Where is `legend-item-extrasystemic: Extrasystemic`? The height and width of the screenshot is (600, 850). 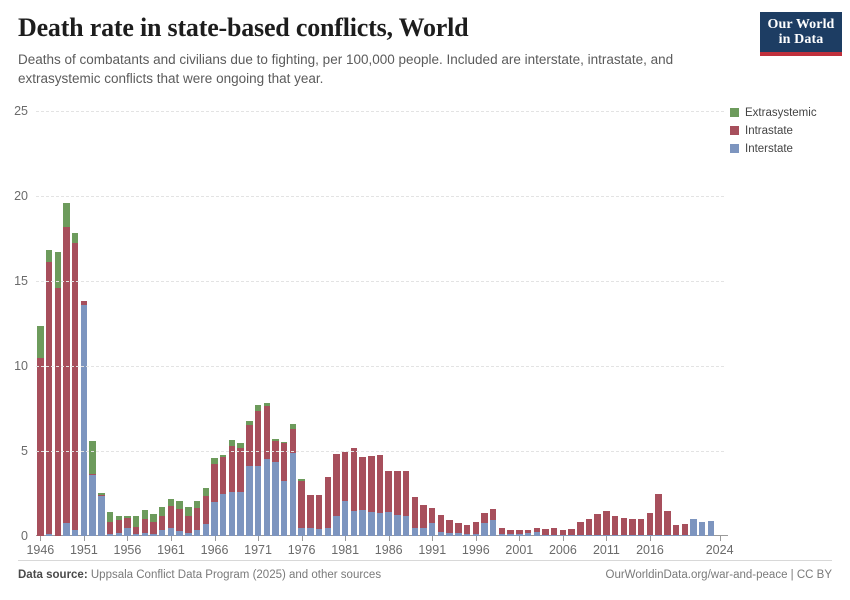
legend-item-extrasystemic: Extrasystemic is located at coordinates (773, 112).